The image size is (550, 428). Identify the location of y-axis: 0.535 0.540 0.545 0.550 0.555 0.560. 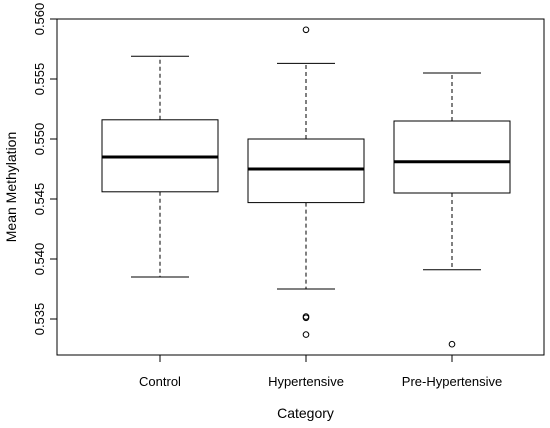
(44, 169).